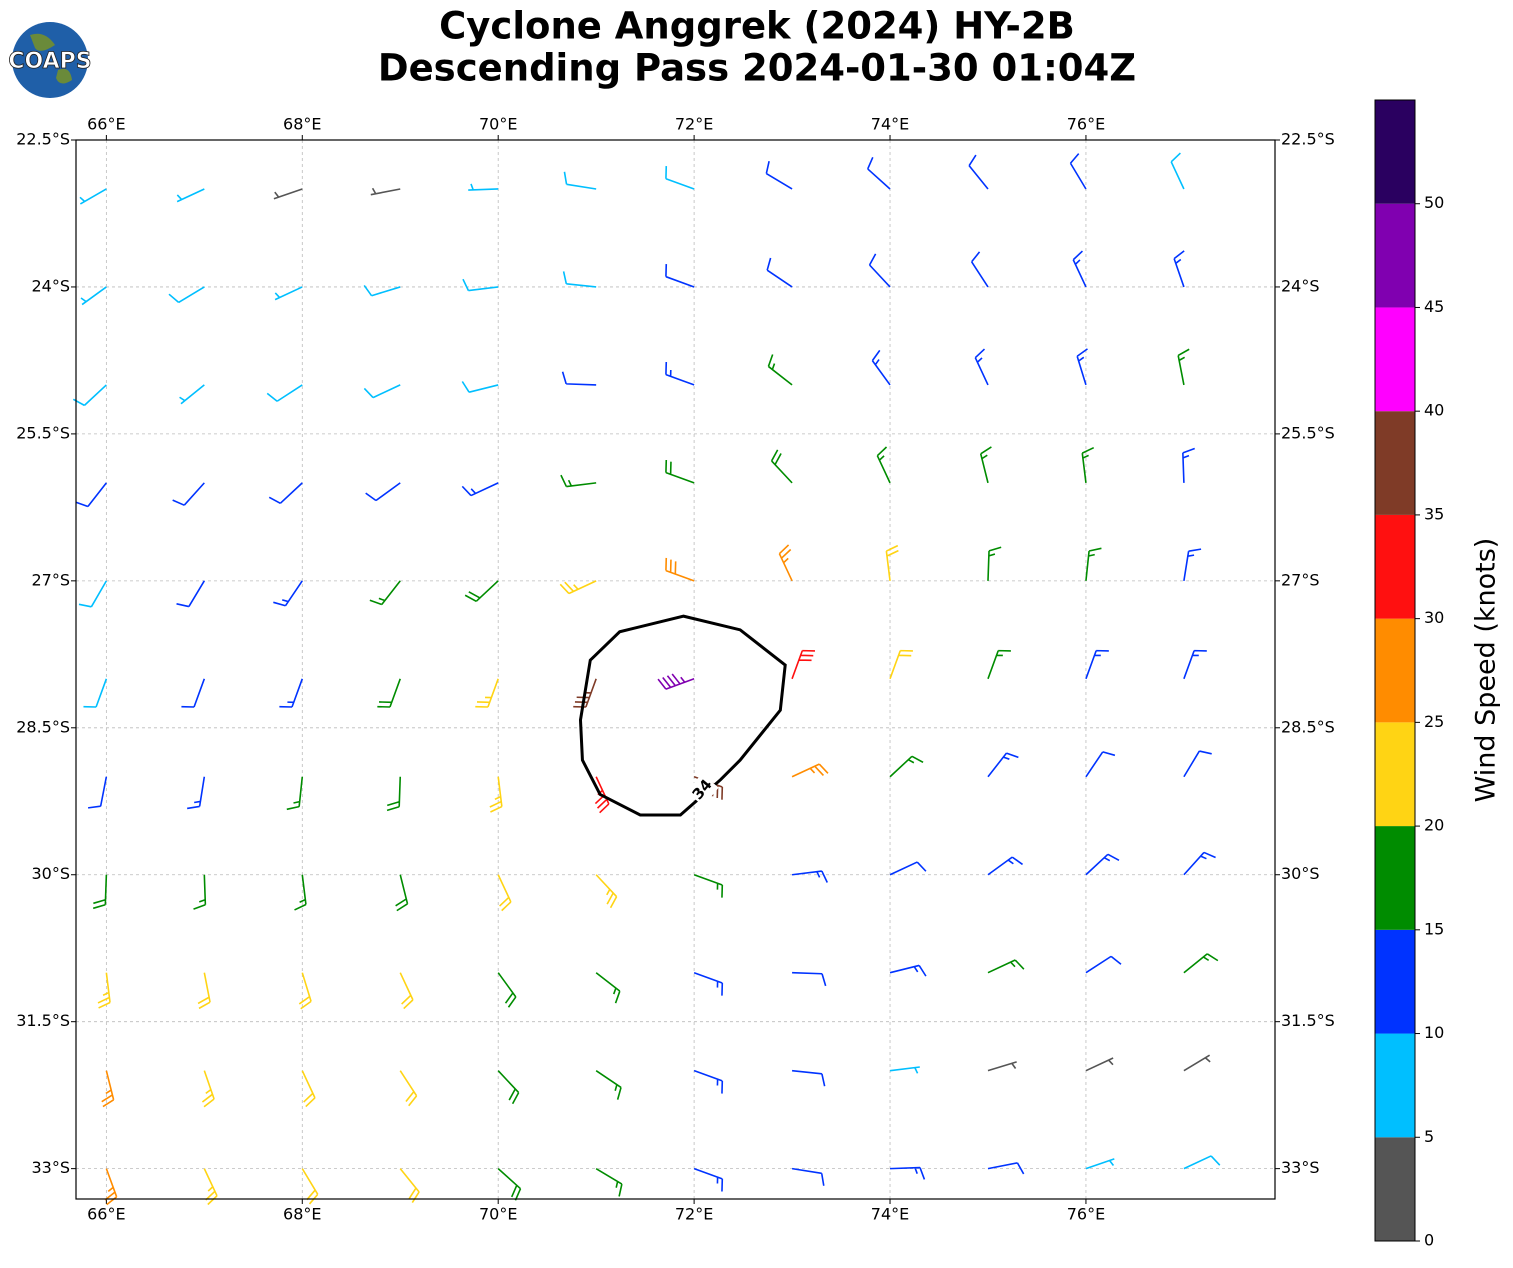 The width and height of the screenshot is (1513, 1268). What do you see at coordinates (1429, 1240) in the screenshot?
I see `colorbar-tick-label: 0` at bounding box center [1429, 1240].